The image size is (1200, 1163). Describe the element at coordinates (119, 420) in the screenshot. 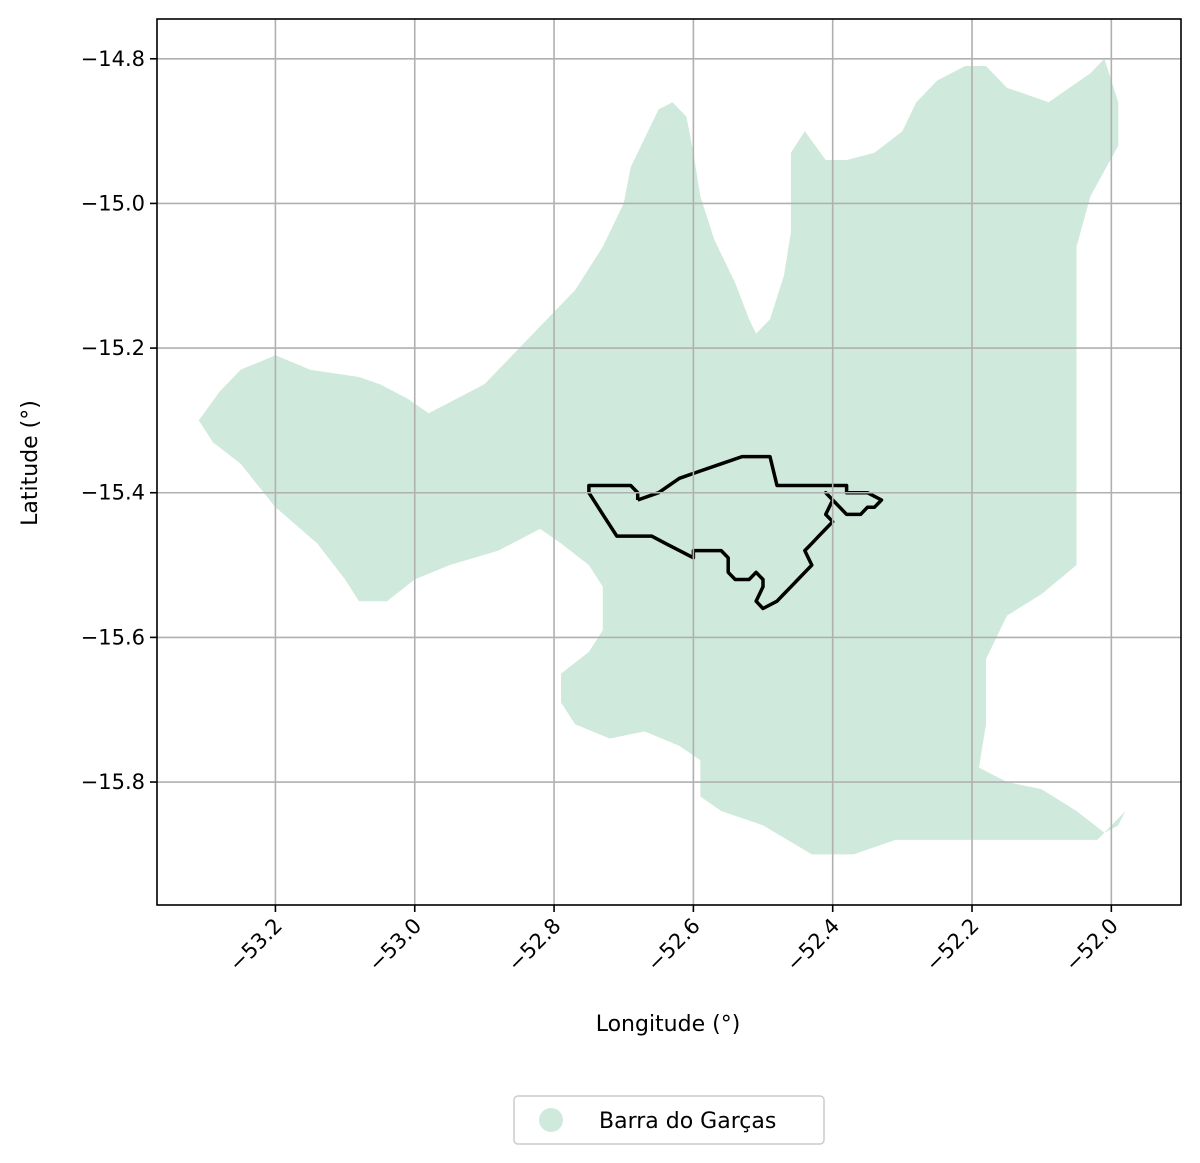

I see `y-axis-ticks: −14.8 −15.0 −15.2 −15.4 −15.6 −15.8` at that location.